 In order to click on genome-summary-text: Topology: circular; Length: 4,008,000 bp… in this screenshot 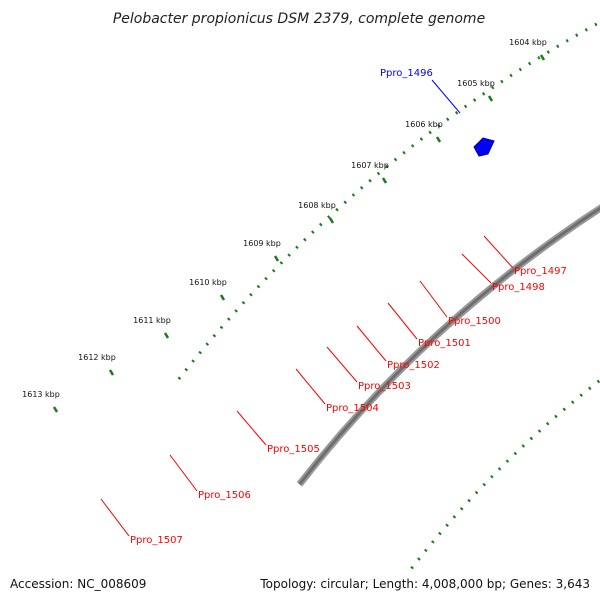, I will do `click(425, 584)`.